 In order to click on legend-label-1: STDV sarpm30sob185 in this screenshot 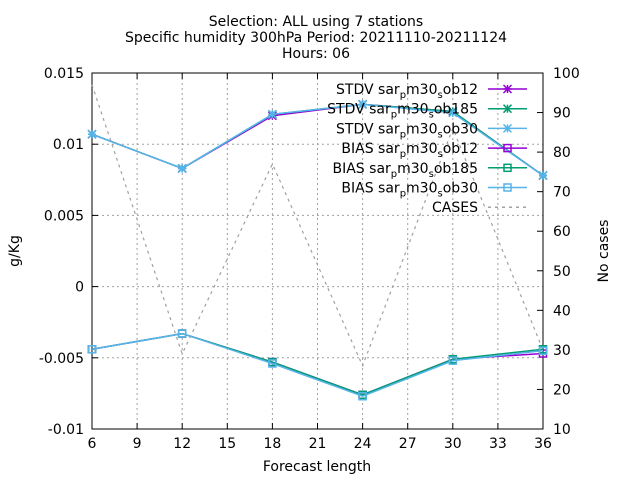, I will do `click(402, 111)`.